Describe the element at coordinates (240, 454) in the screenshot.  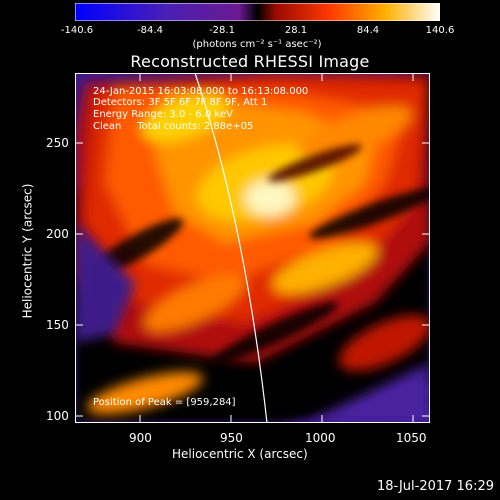
I see `x-axis-label: Heliocentric X (arcsec)` at that location.